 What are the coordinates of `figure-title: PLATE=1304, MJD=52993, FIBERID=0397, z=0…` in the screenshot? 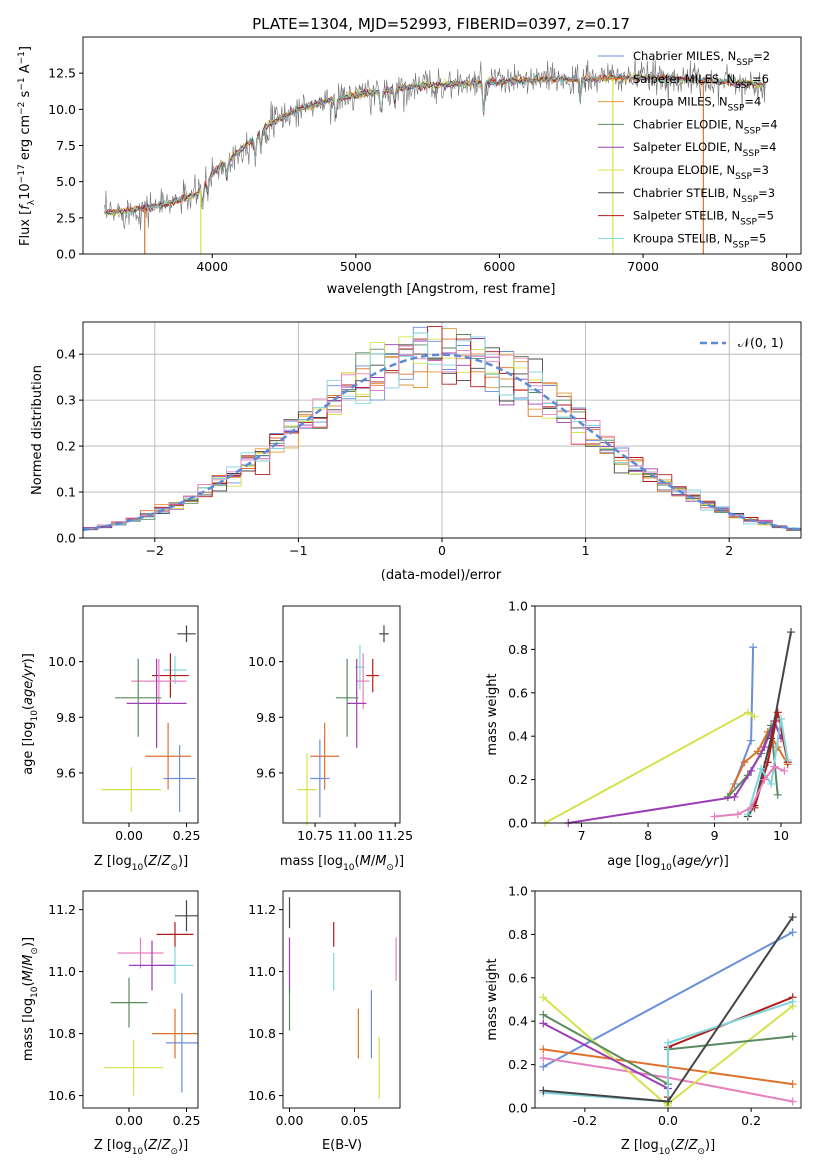 It's located at (441, 24).